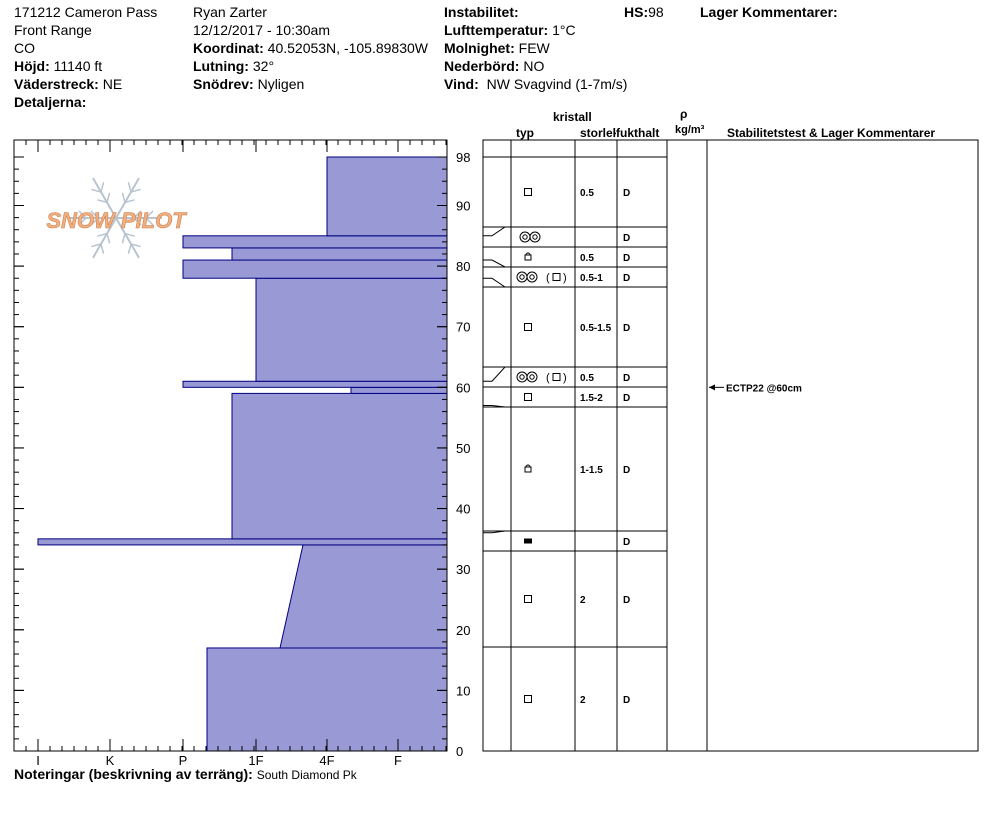 This screenshot has width=994, height=840. Describe the element at coordinates (481, 12) in the screenshot. I see `instability-label: Instabilitet:` at that location.